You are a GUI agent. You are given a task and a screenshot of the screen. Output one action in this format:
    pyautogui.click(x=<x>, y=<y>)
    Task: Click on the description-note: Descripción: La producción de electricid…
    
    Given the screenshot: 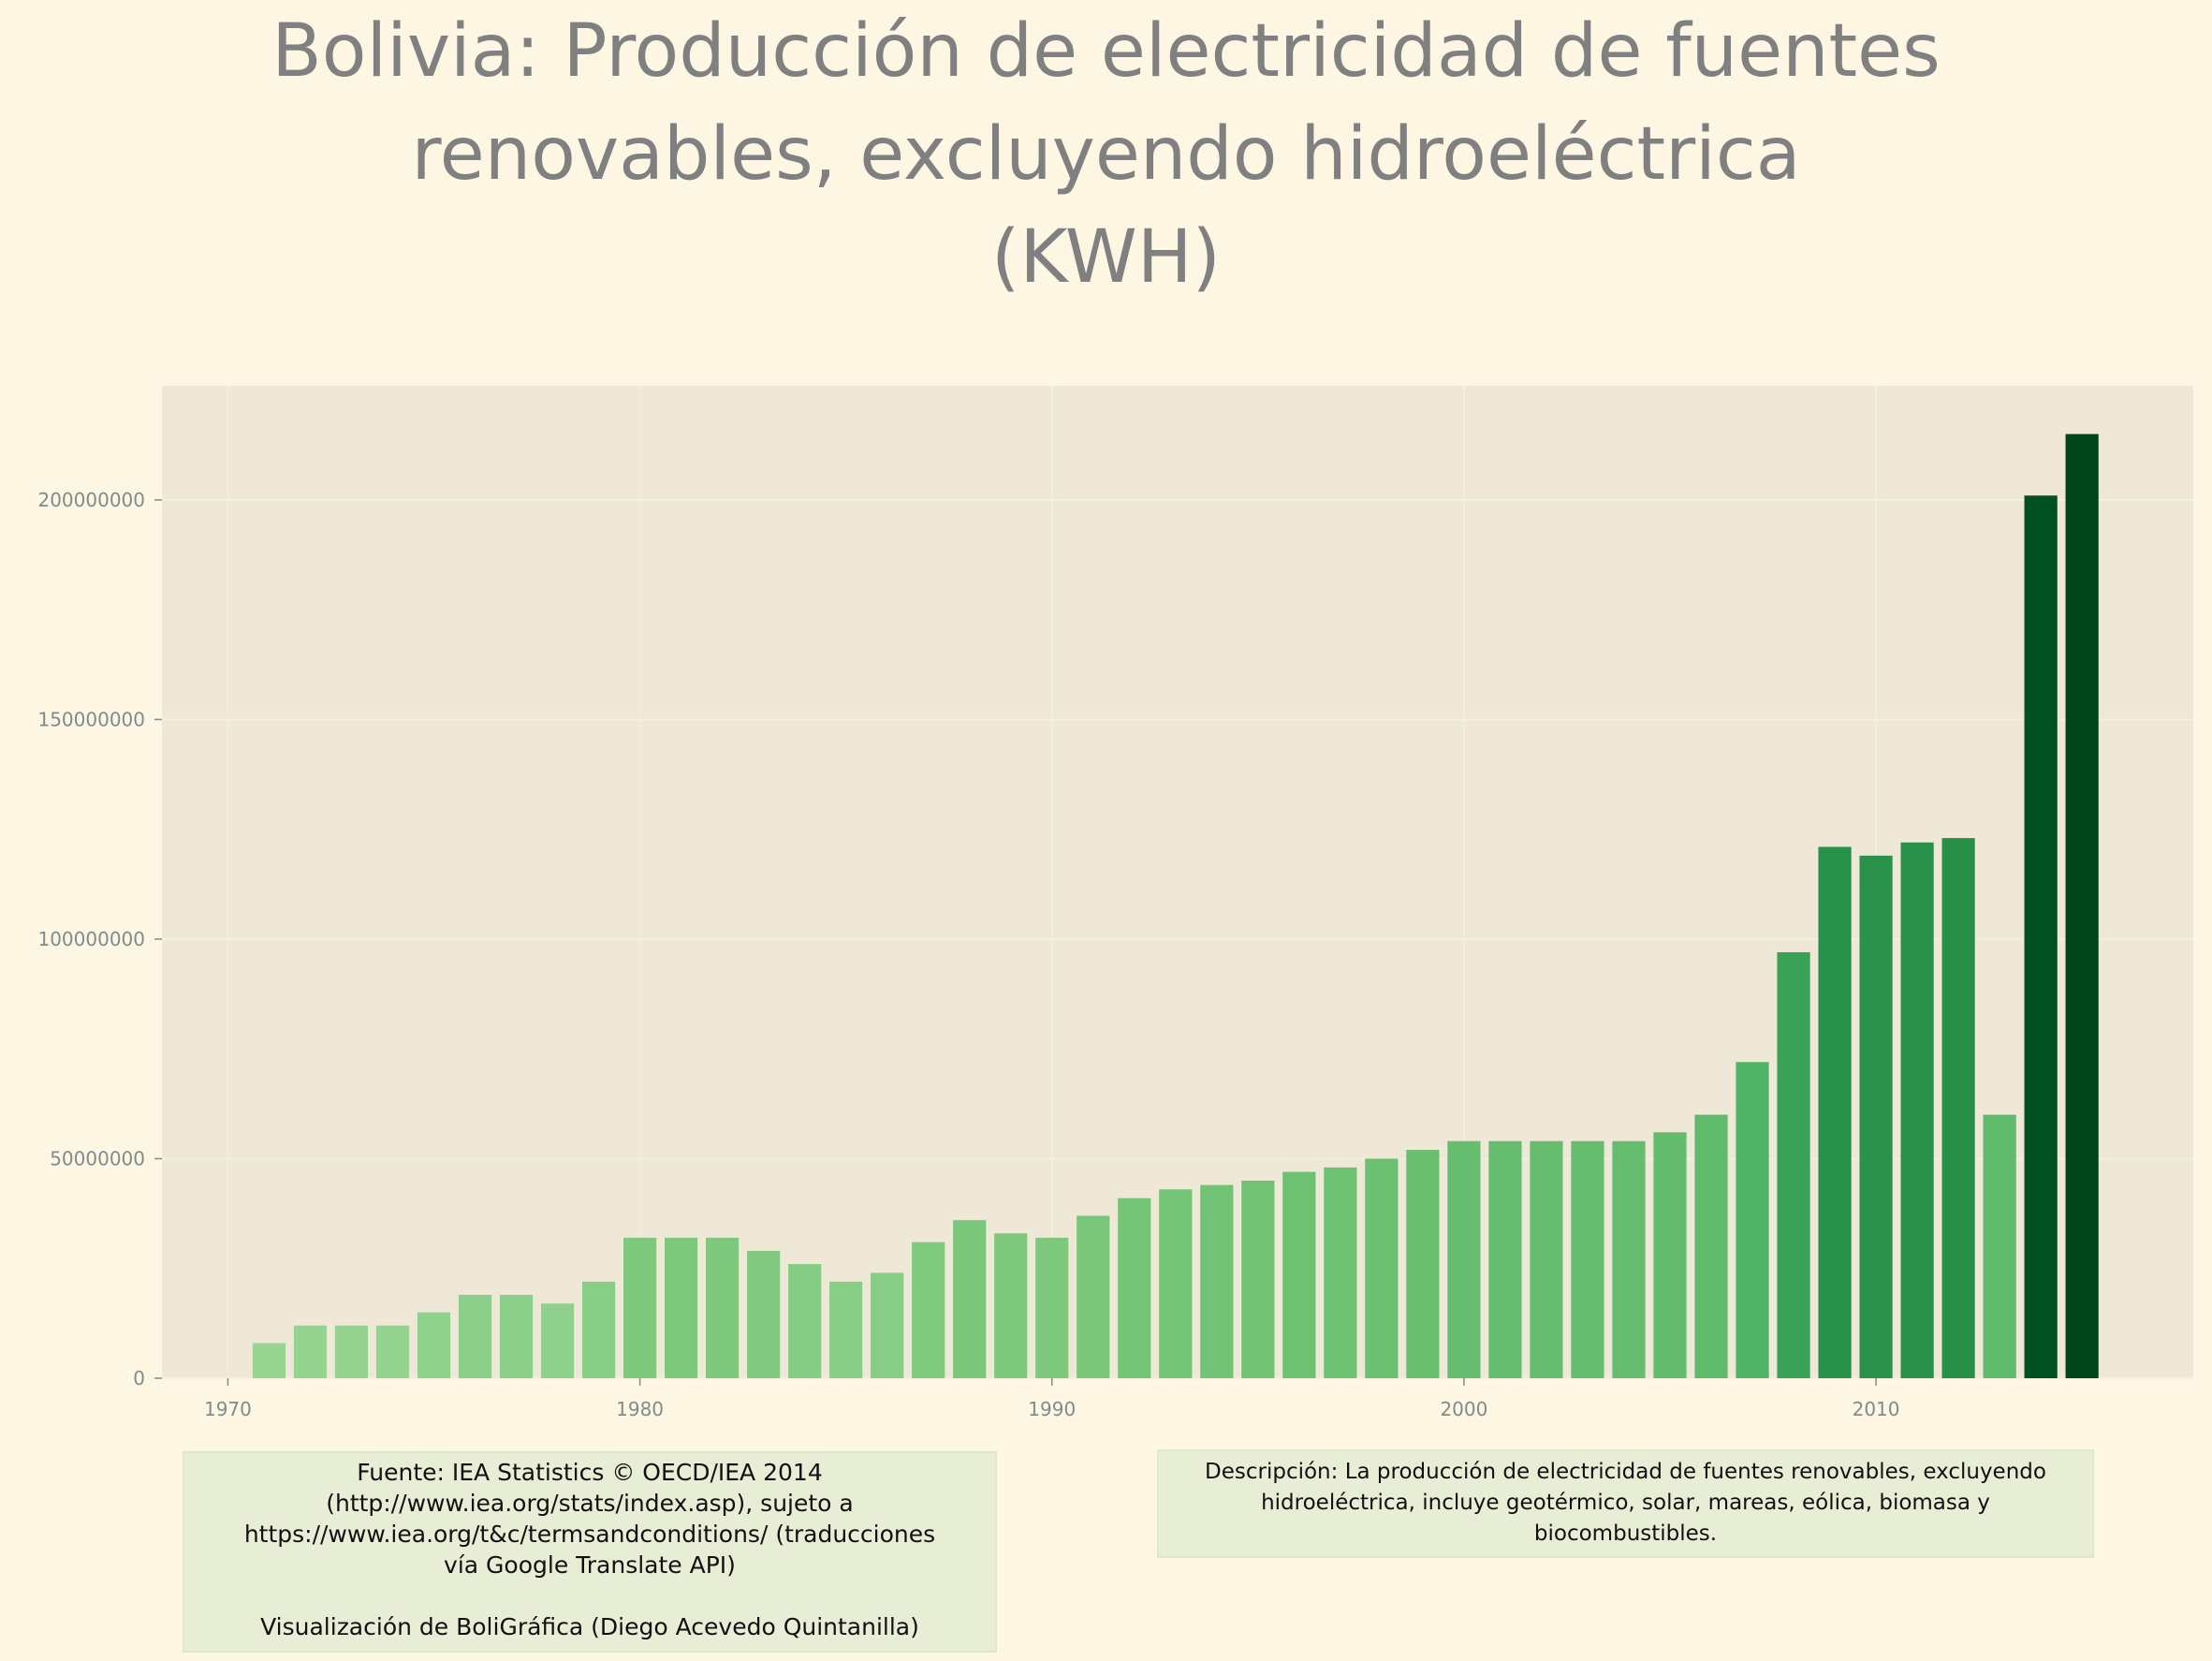 What is the action you would take?
    pyautogui.click(x=1625, y=1504)
    